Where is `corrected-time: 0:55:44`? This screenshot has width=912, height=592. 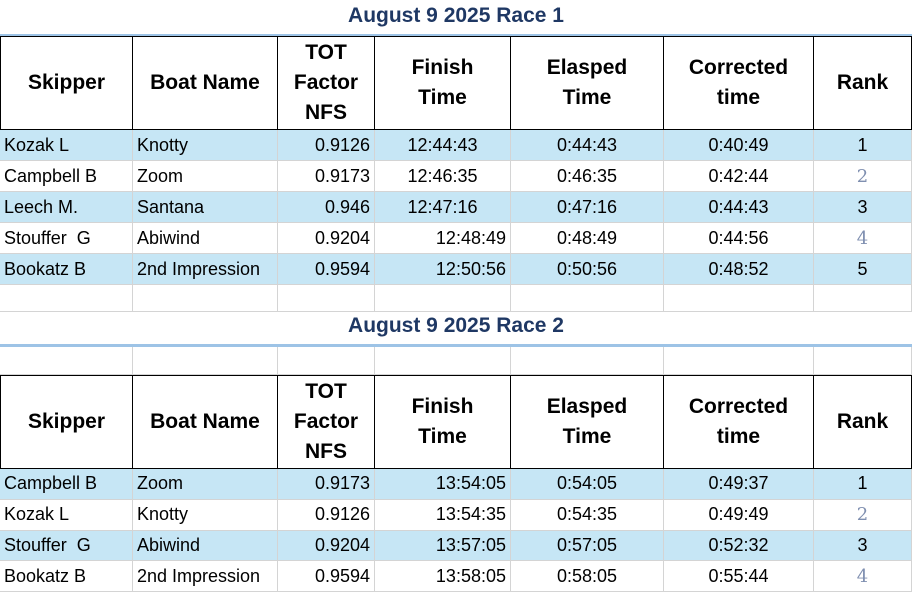 corrected-time: 0:55:44 is located at coordinates (739, 576).